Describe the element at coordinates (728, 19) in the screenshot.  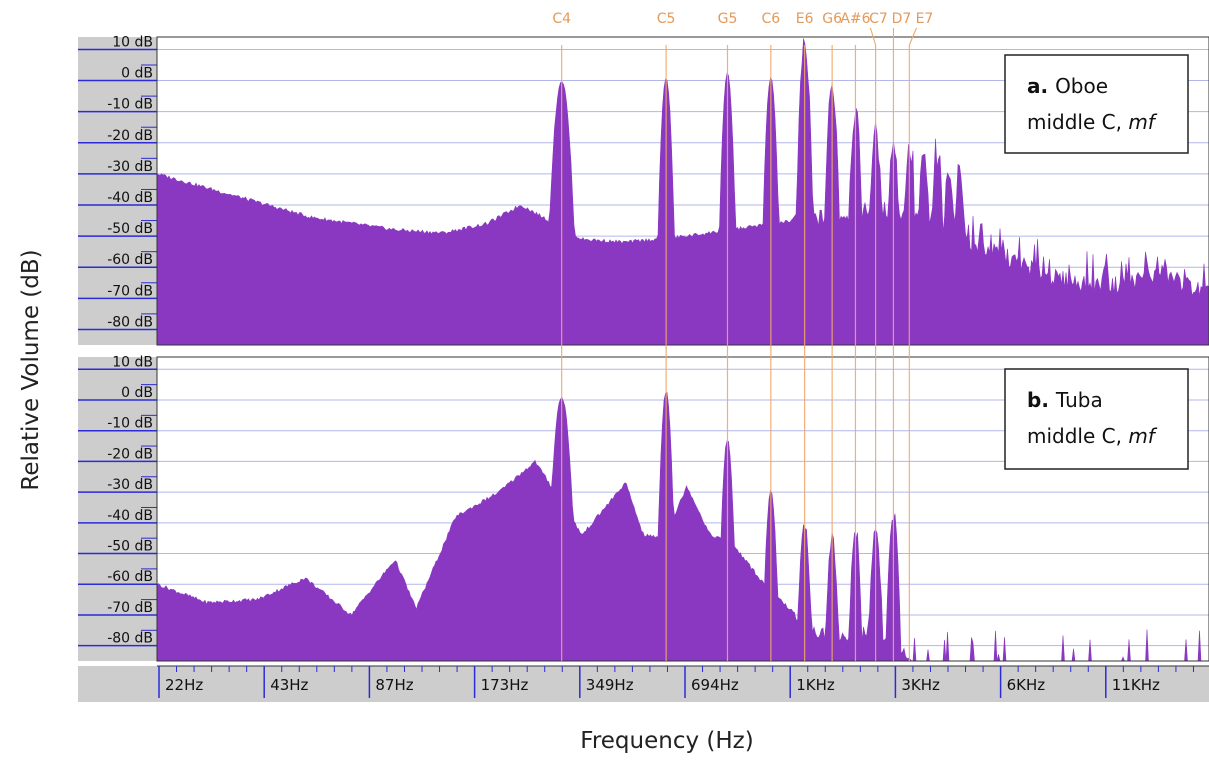
I see `note-label: G5` at that location.